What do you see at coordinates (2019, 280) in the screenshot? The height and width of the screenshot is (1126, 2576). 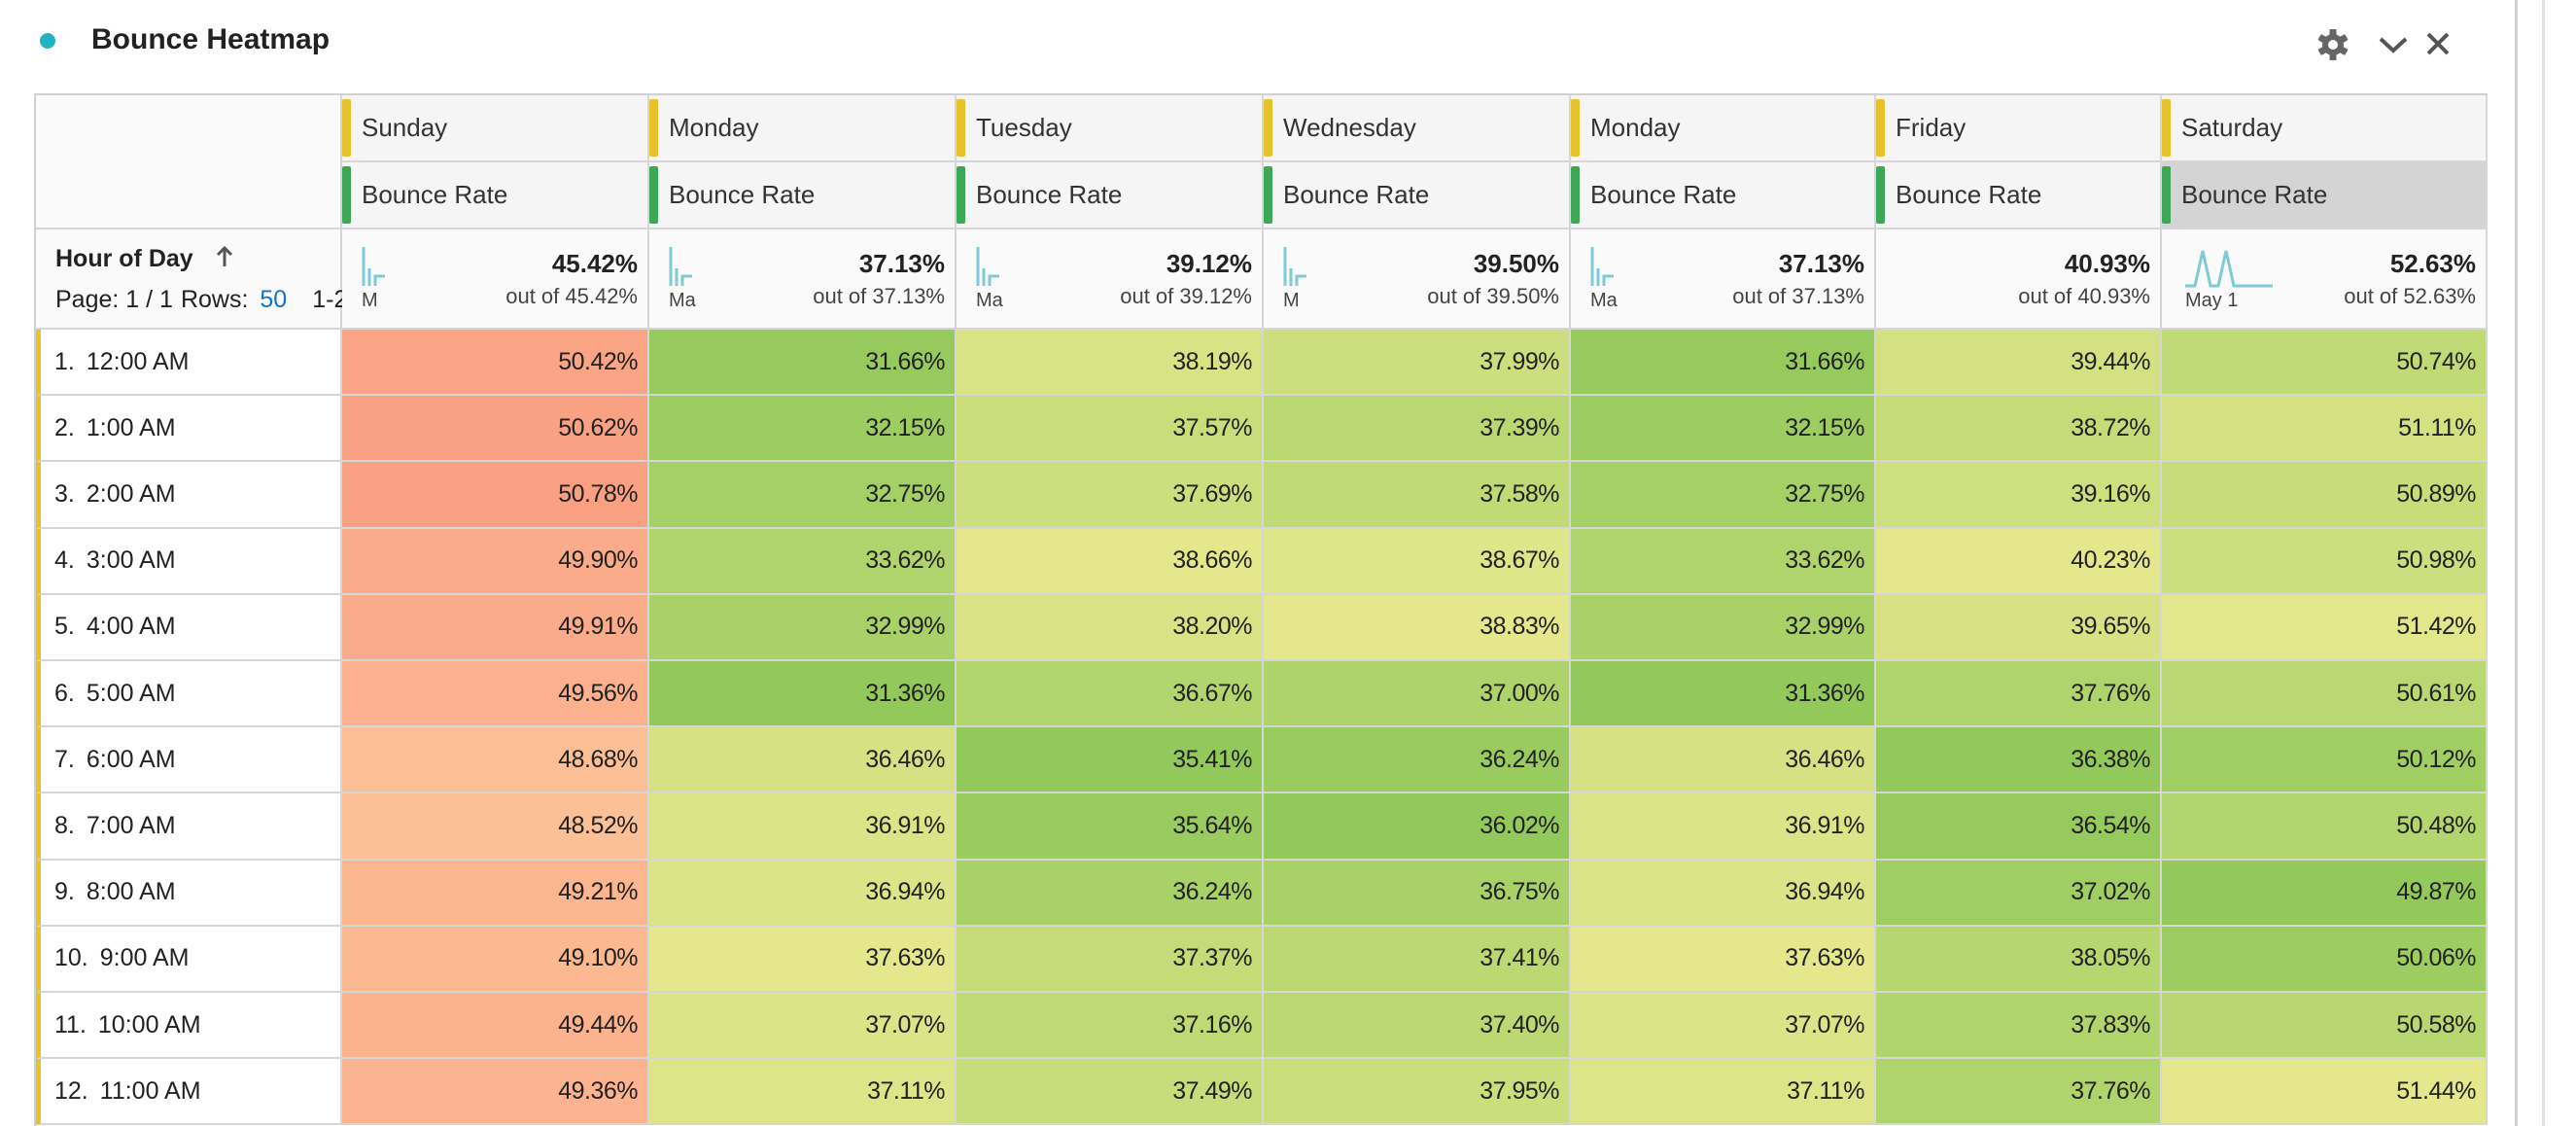 I see `column-total-cell: 40.93% out of 40.93%` at bounding box center [2019, 280].